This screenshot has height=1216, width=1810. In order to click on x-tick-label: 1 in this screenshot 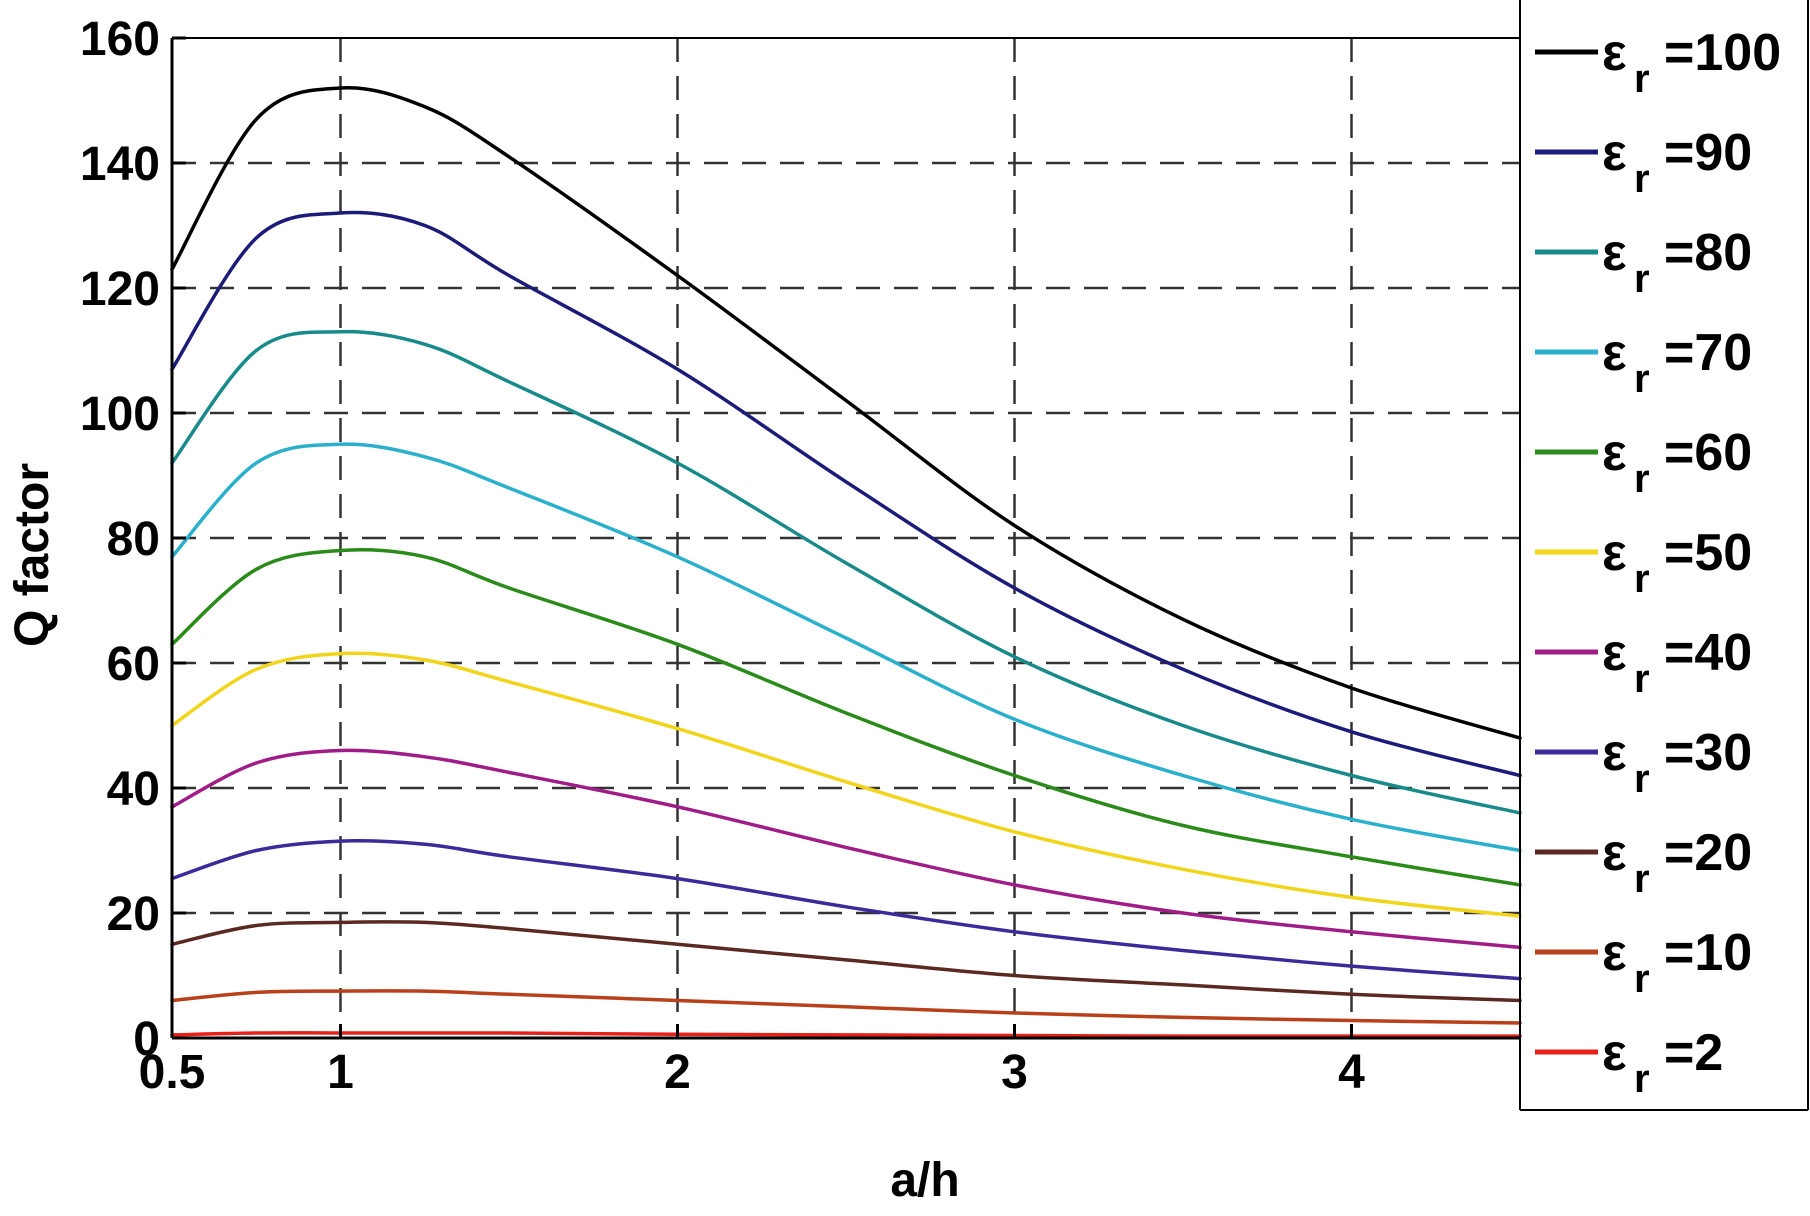, I will do `click(340, 1072)`.